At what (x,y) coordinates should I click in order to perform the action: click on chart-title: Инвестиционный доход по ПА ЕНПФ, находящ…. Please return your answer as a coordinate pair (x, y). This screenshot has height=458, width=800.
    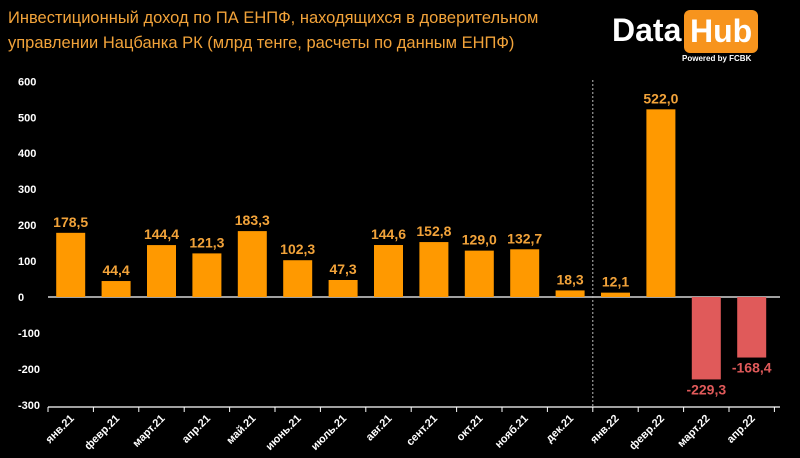
    Looking at the image, I should click on (273, 30).